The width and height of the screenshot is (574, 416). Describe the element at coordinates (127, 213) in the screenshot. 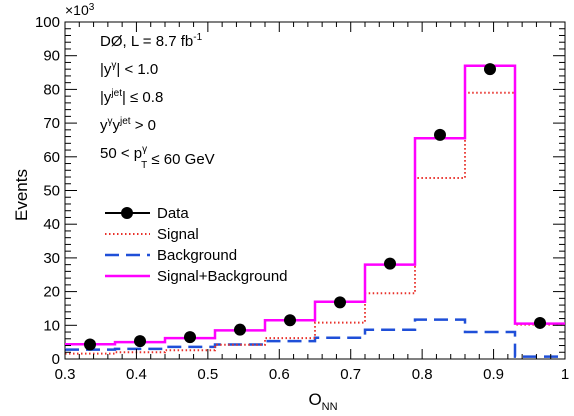

I see `legend-key-data-marker` at that location.